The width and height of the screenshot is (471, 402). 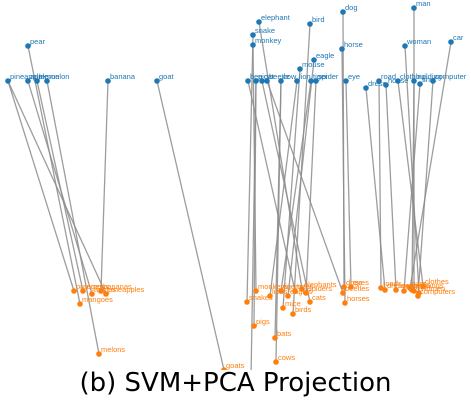 What do you see at coordinates (267, 81) in the screenshot?
I see `point-beetle` at bounding box center [267, 81].